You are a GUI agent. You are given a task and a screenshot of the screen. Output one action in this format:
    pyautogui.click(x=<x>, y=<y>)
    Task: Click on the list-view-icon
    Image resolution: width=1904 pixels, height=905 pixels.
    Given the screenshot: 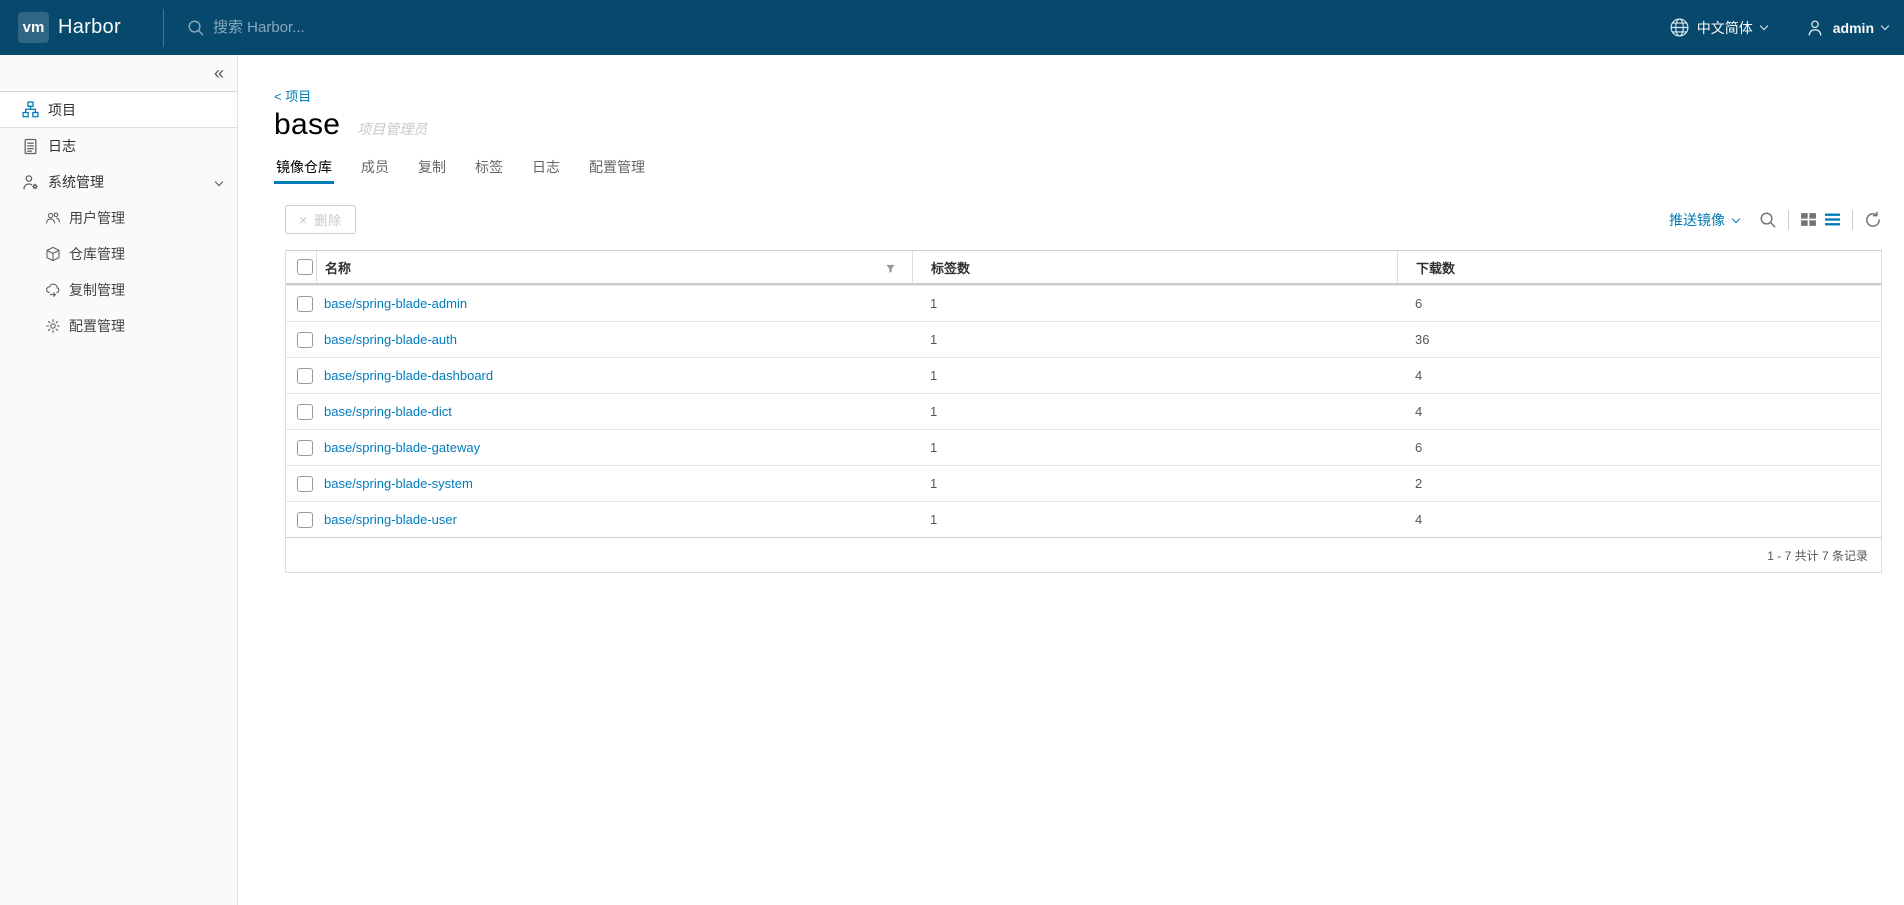 What is the action you would take?
    pyautogui.click(x=1832, y=219)
    